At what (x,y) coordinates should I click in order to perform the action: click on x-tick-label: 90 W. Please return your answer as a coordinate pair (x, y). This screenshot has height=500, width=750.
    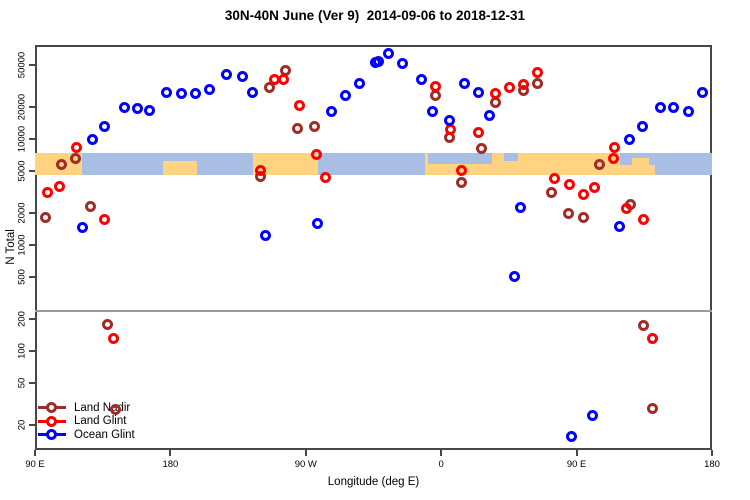
    Looking at the image, I should click on (305, 464).